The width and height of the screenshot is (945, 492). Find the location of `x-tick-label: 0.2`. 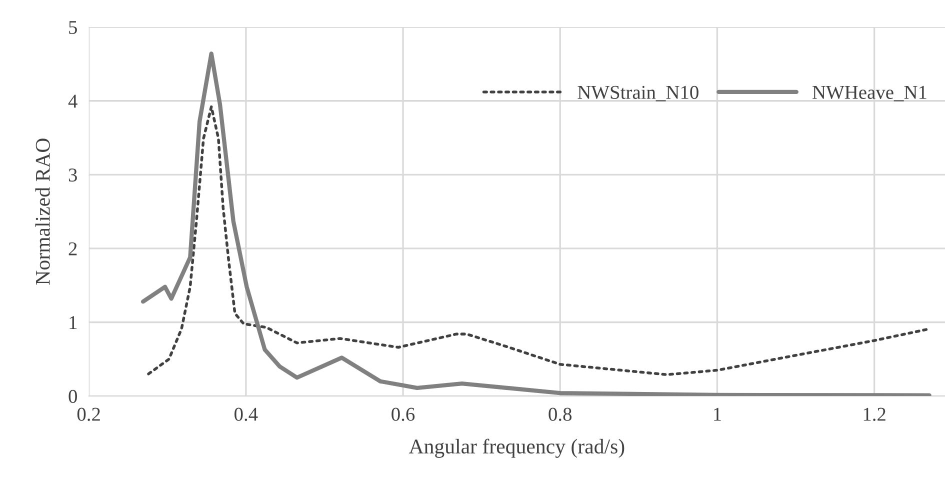

x-tick-label: 0.2 is located at coordinates (88, 414).